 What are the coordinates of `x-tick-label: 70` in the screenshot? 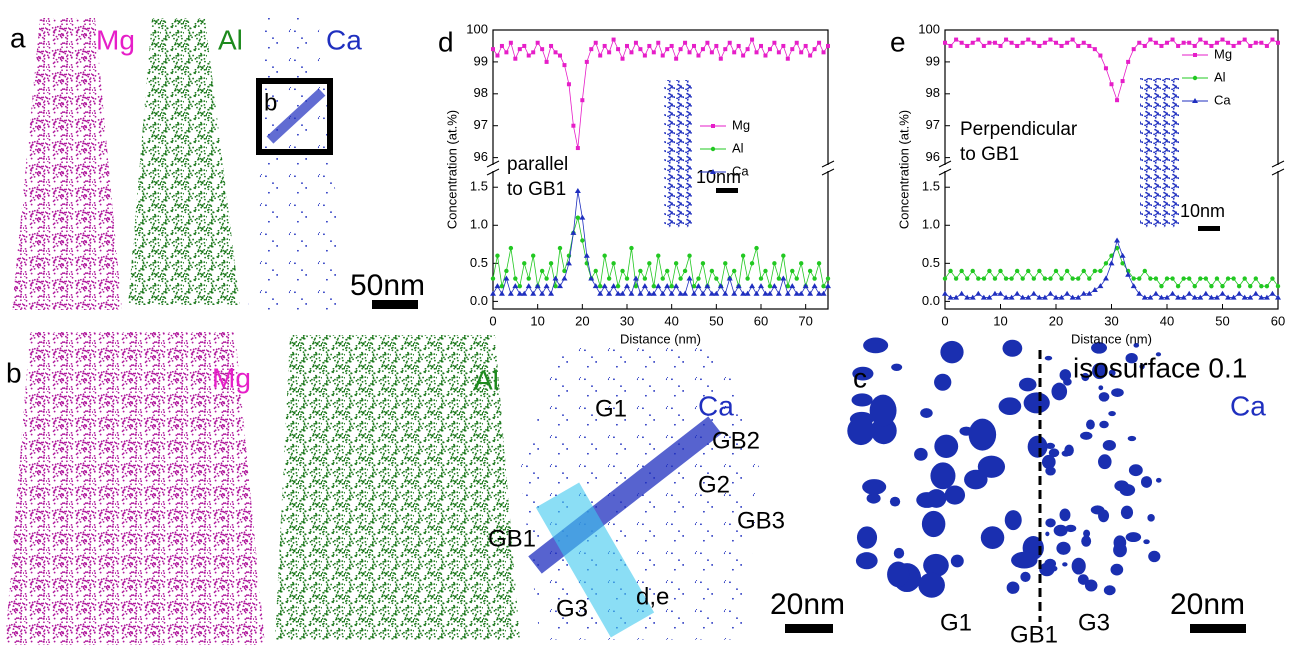 It's located at (805, 320).